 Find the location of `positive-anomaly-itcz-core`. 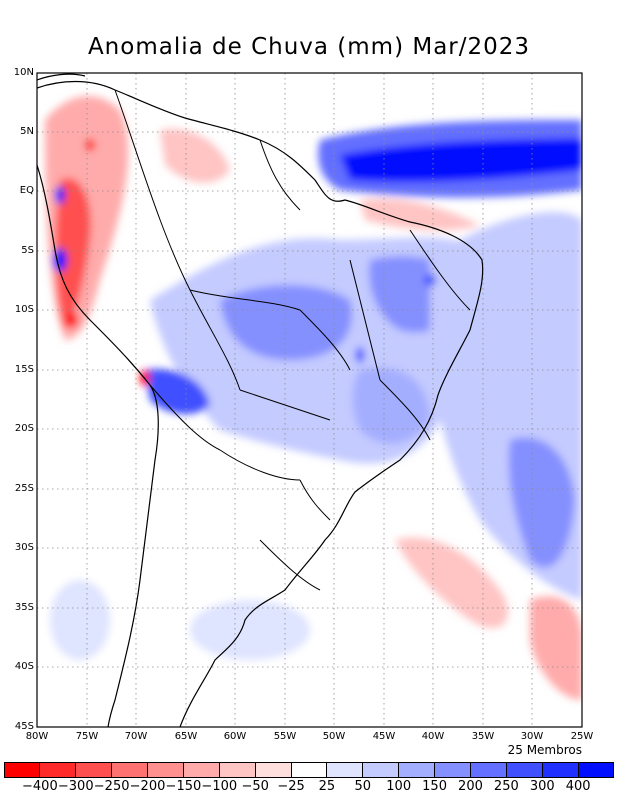

positive-anomaly-itcz-core is located at coordinates (461, 160).